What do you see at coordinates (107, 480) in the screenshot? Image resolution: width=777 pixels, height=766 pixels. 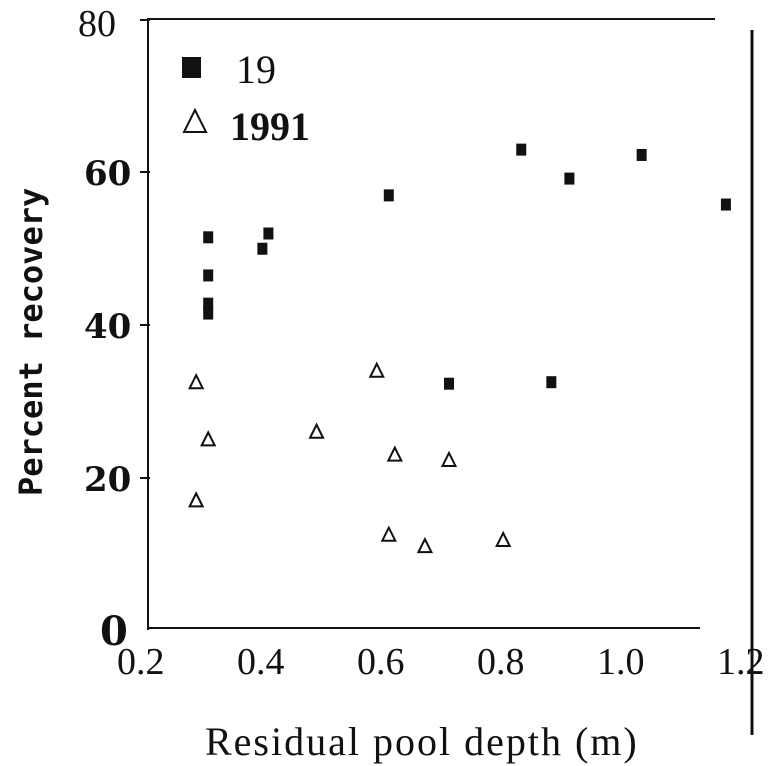 I see `y-tick-label-20: 20` at bounding box center [107, 480].